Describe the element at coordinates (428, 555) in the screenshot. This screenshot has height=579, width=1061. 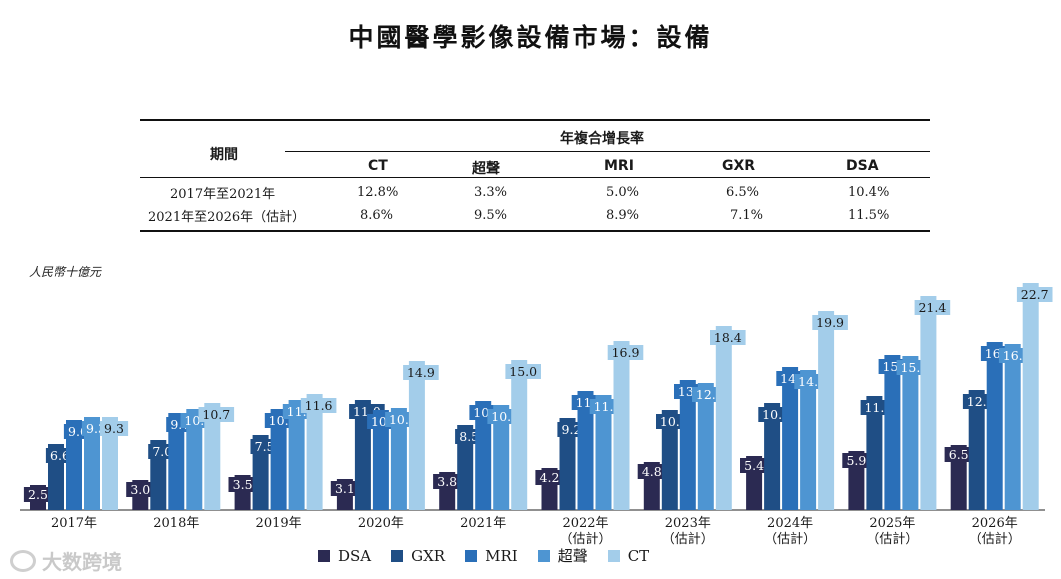
I see `legend-label: GXR` at that location.